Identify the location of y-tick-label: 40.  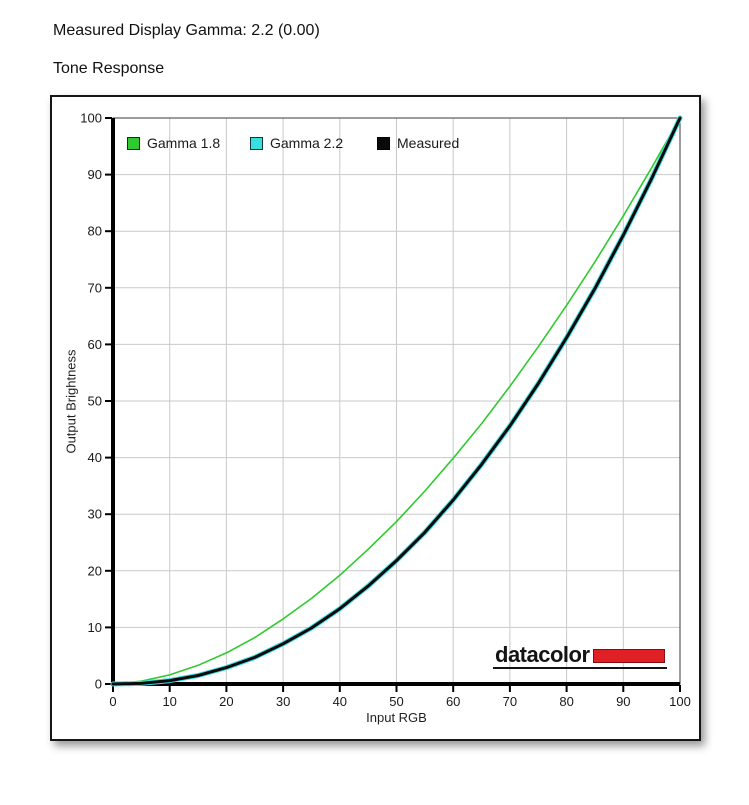
(95, 457).